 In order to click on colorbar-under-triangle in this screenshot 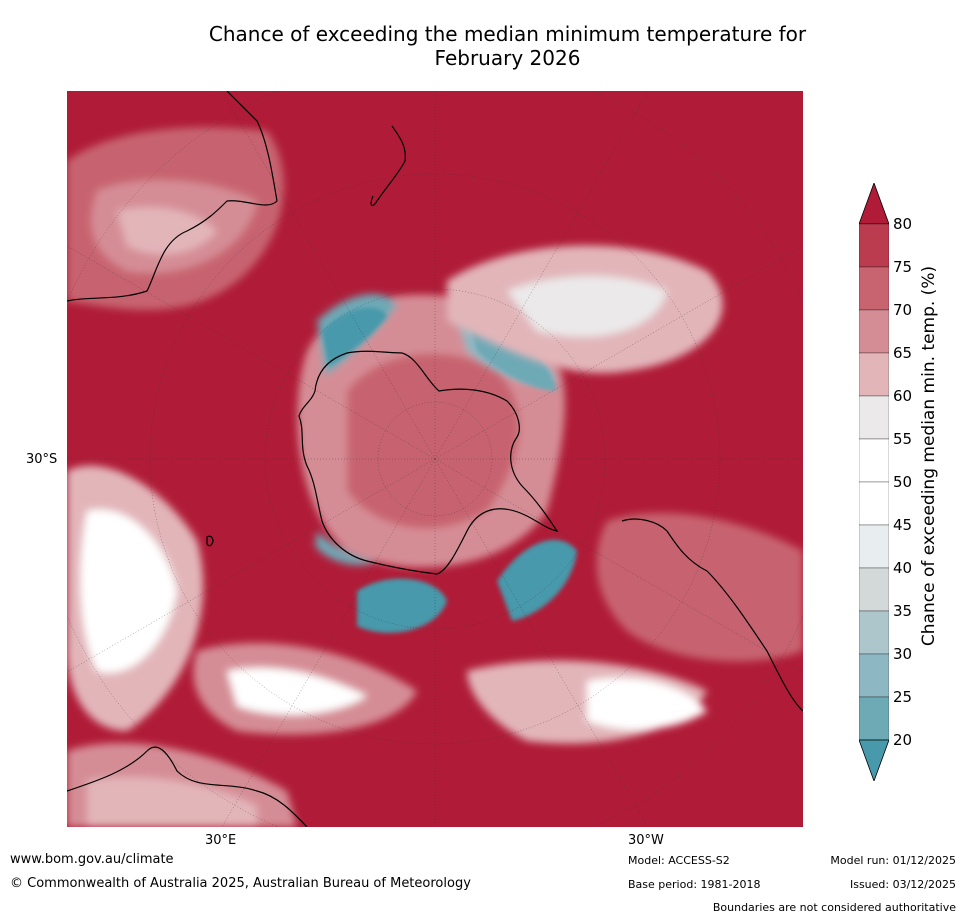, I will do `click(874, 760)`.